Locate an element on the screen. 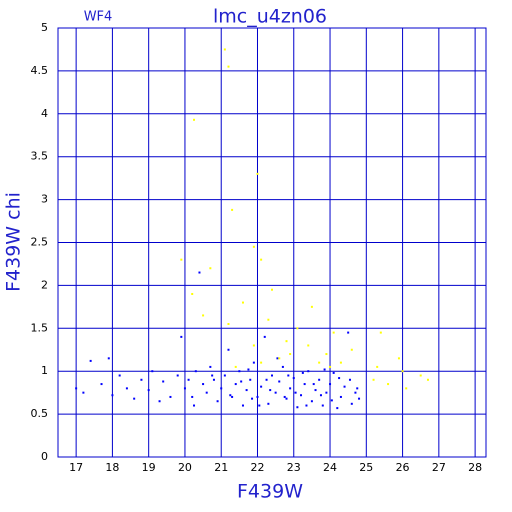 The height and width of the screenshot is (512, 512). y-tick-label: 2.5 is located at coordinates (40, 242).